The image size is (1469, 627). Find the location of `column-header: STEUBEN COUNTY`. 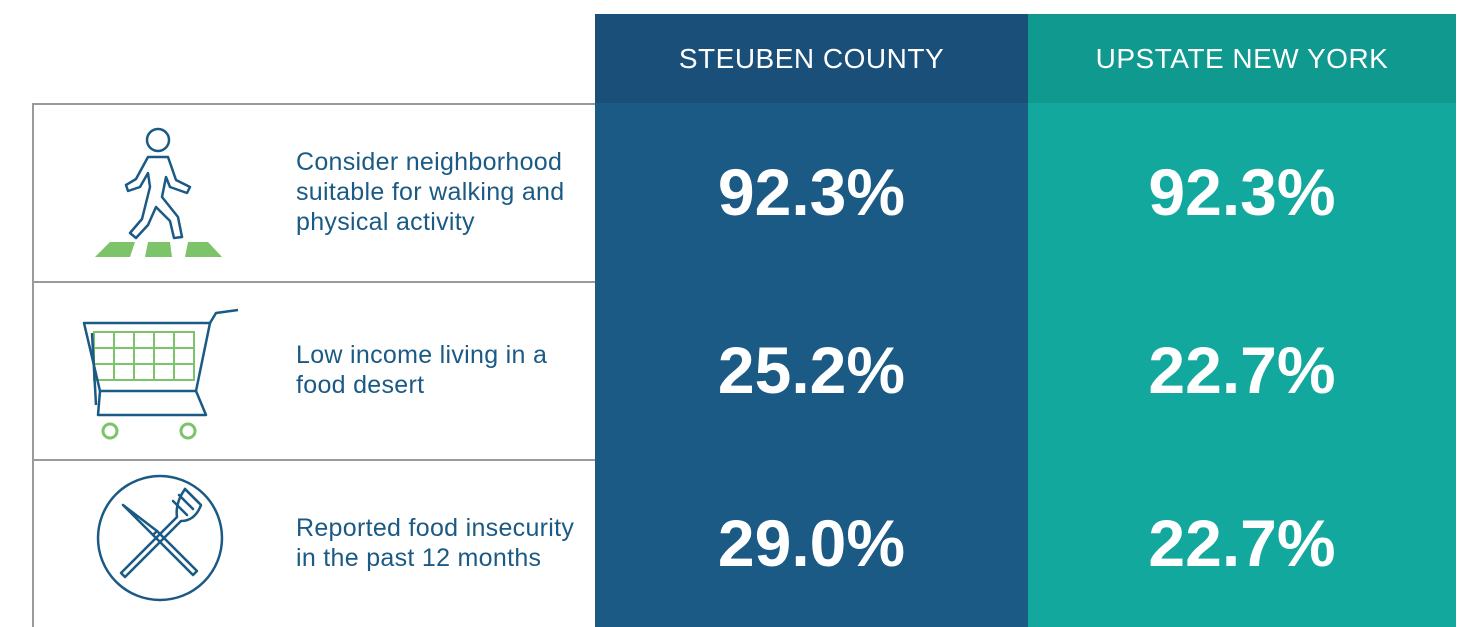

column-header: STEUBEN COUNTY is located at coordinates (811, 58).